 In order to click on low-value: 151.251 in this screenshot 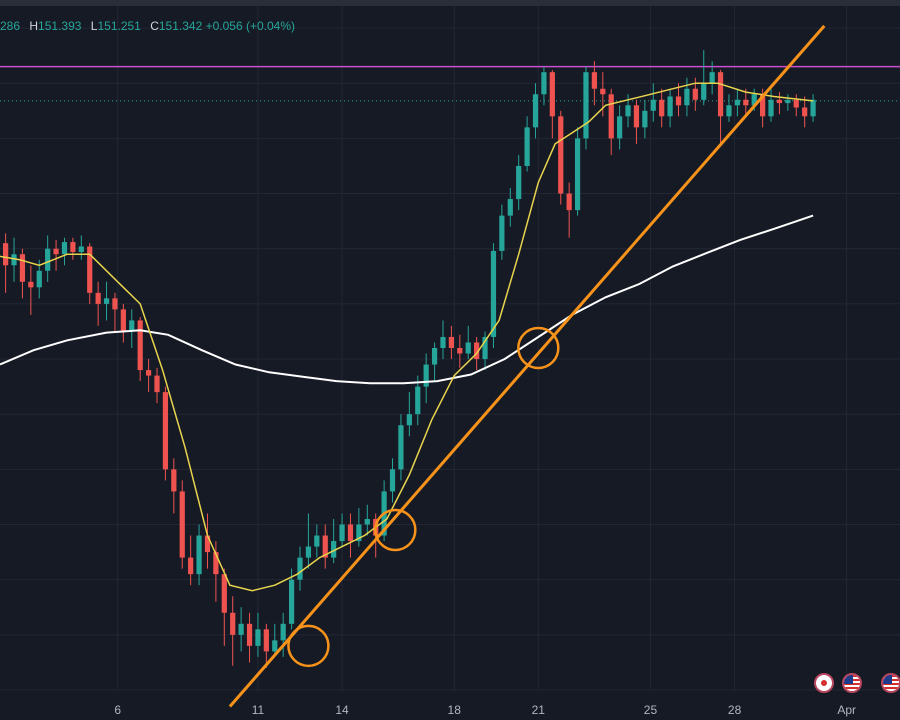, I will do `click(119, 26)`.